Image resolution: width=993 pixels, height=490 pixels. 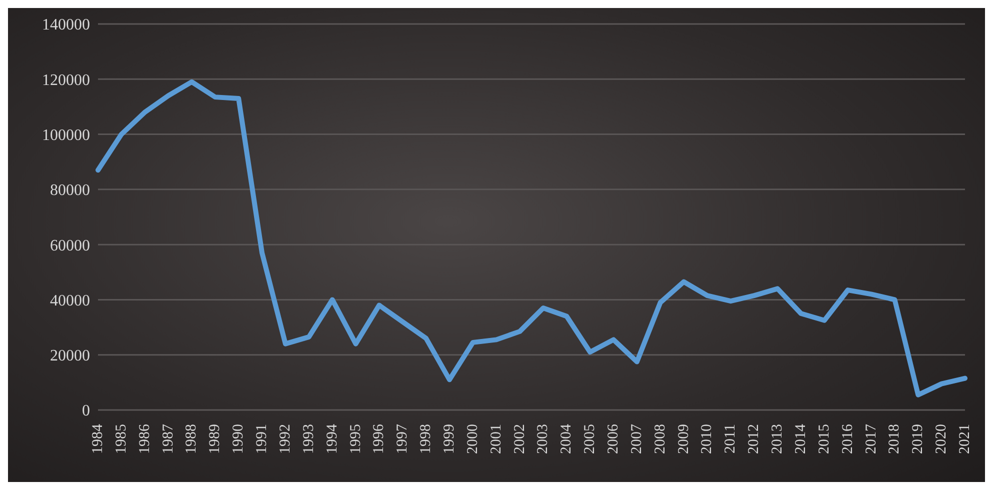 I want to click on x-tick-label: 2019, so click(x=918, y=439).